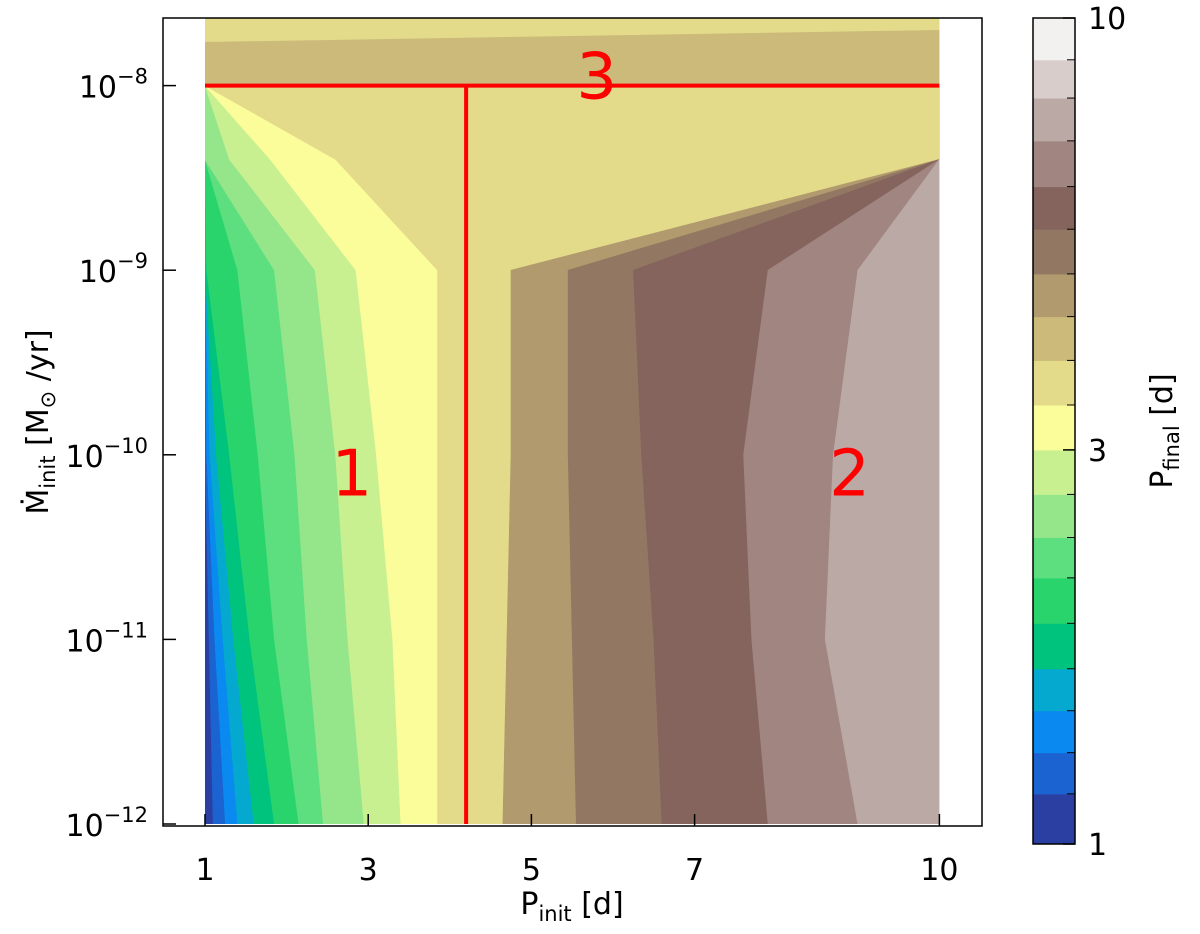 This screenshot has height=934, width=1200. Describe the element at coordinates (368, 870) in the screenshot. I see `x-tick-label: 3` at that location.